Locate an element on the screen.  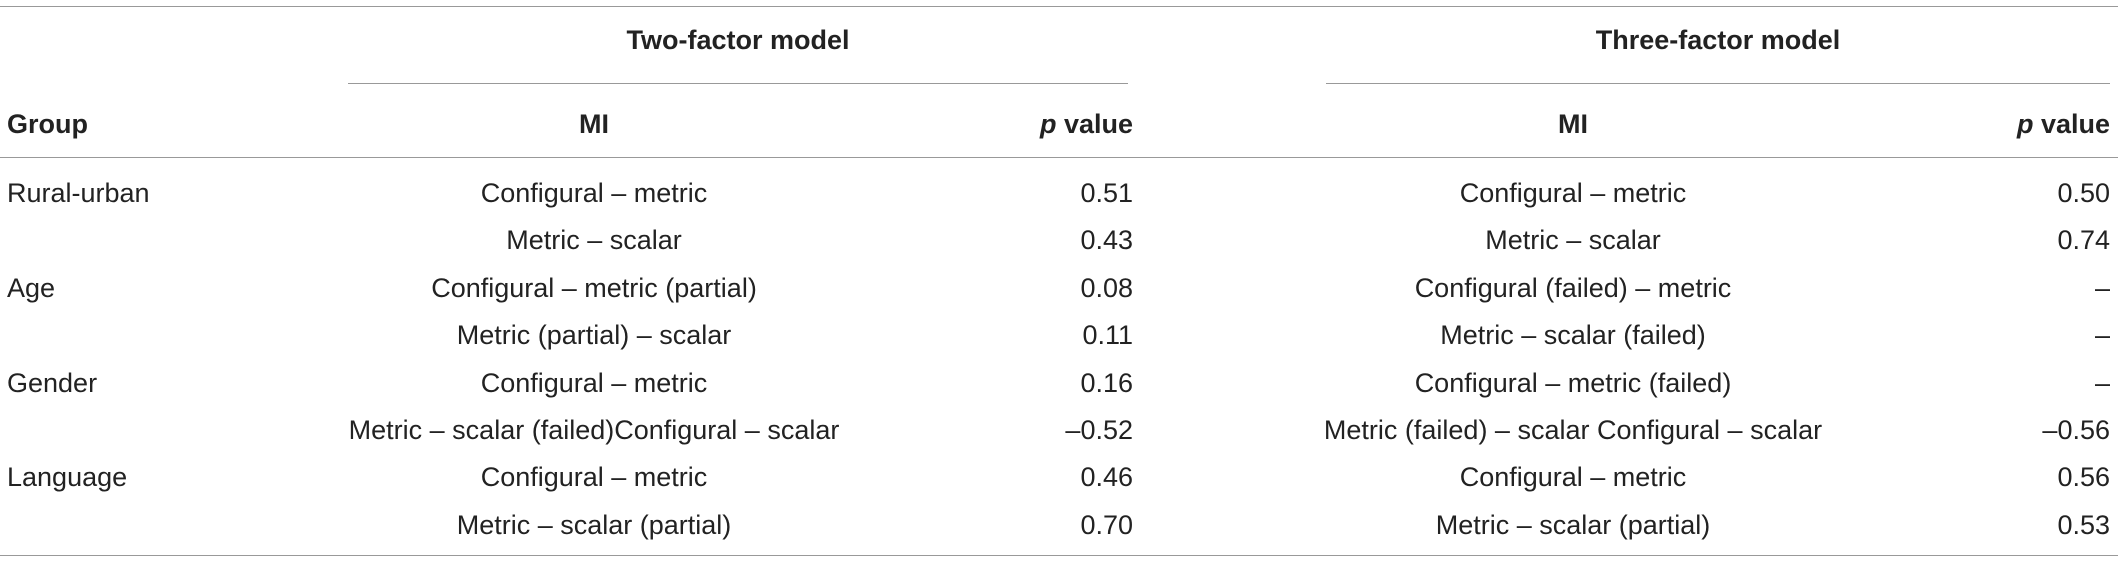
column-header: Group is located at coordinates (47, 124).